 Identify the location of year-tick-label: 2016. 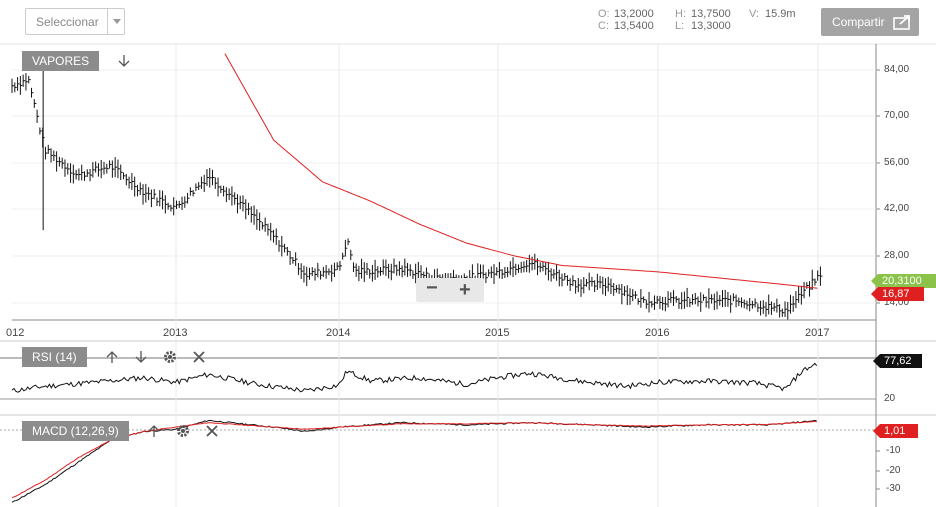
(657, 333).